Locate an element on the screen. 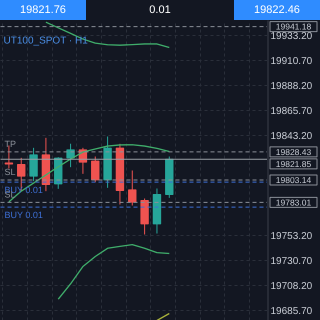  y-tick-label: 19933.20 is located at coordinates (291, 36).